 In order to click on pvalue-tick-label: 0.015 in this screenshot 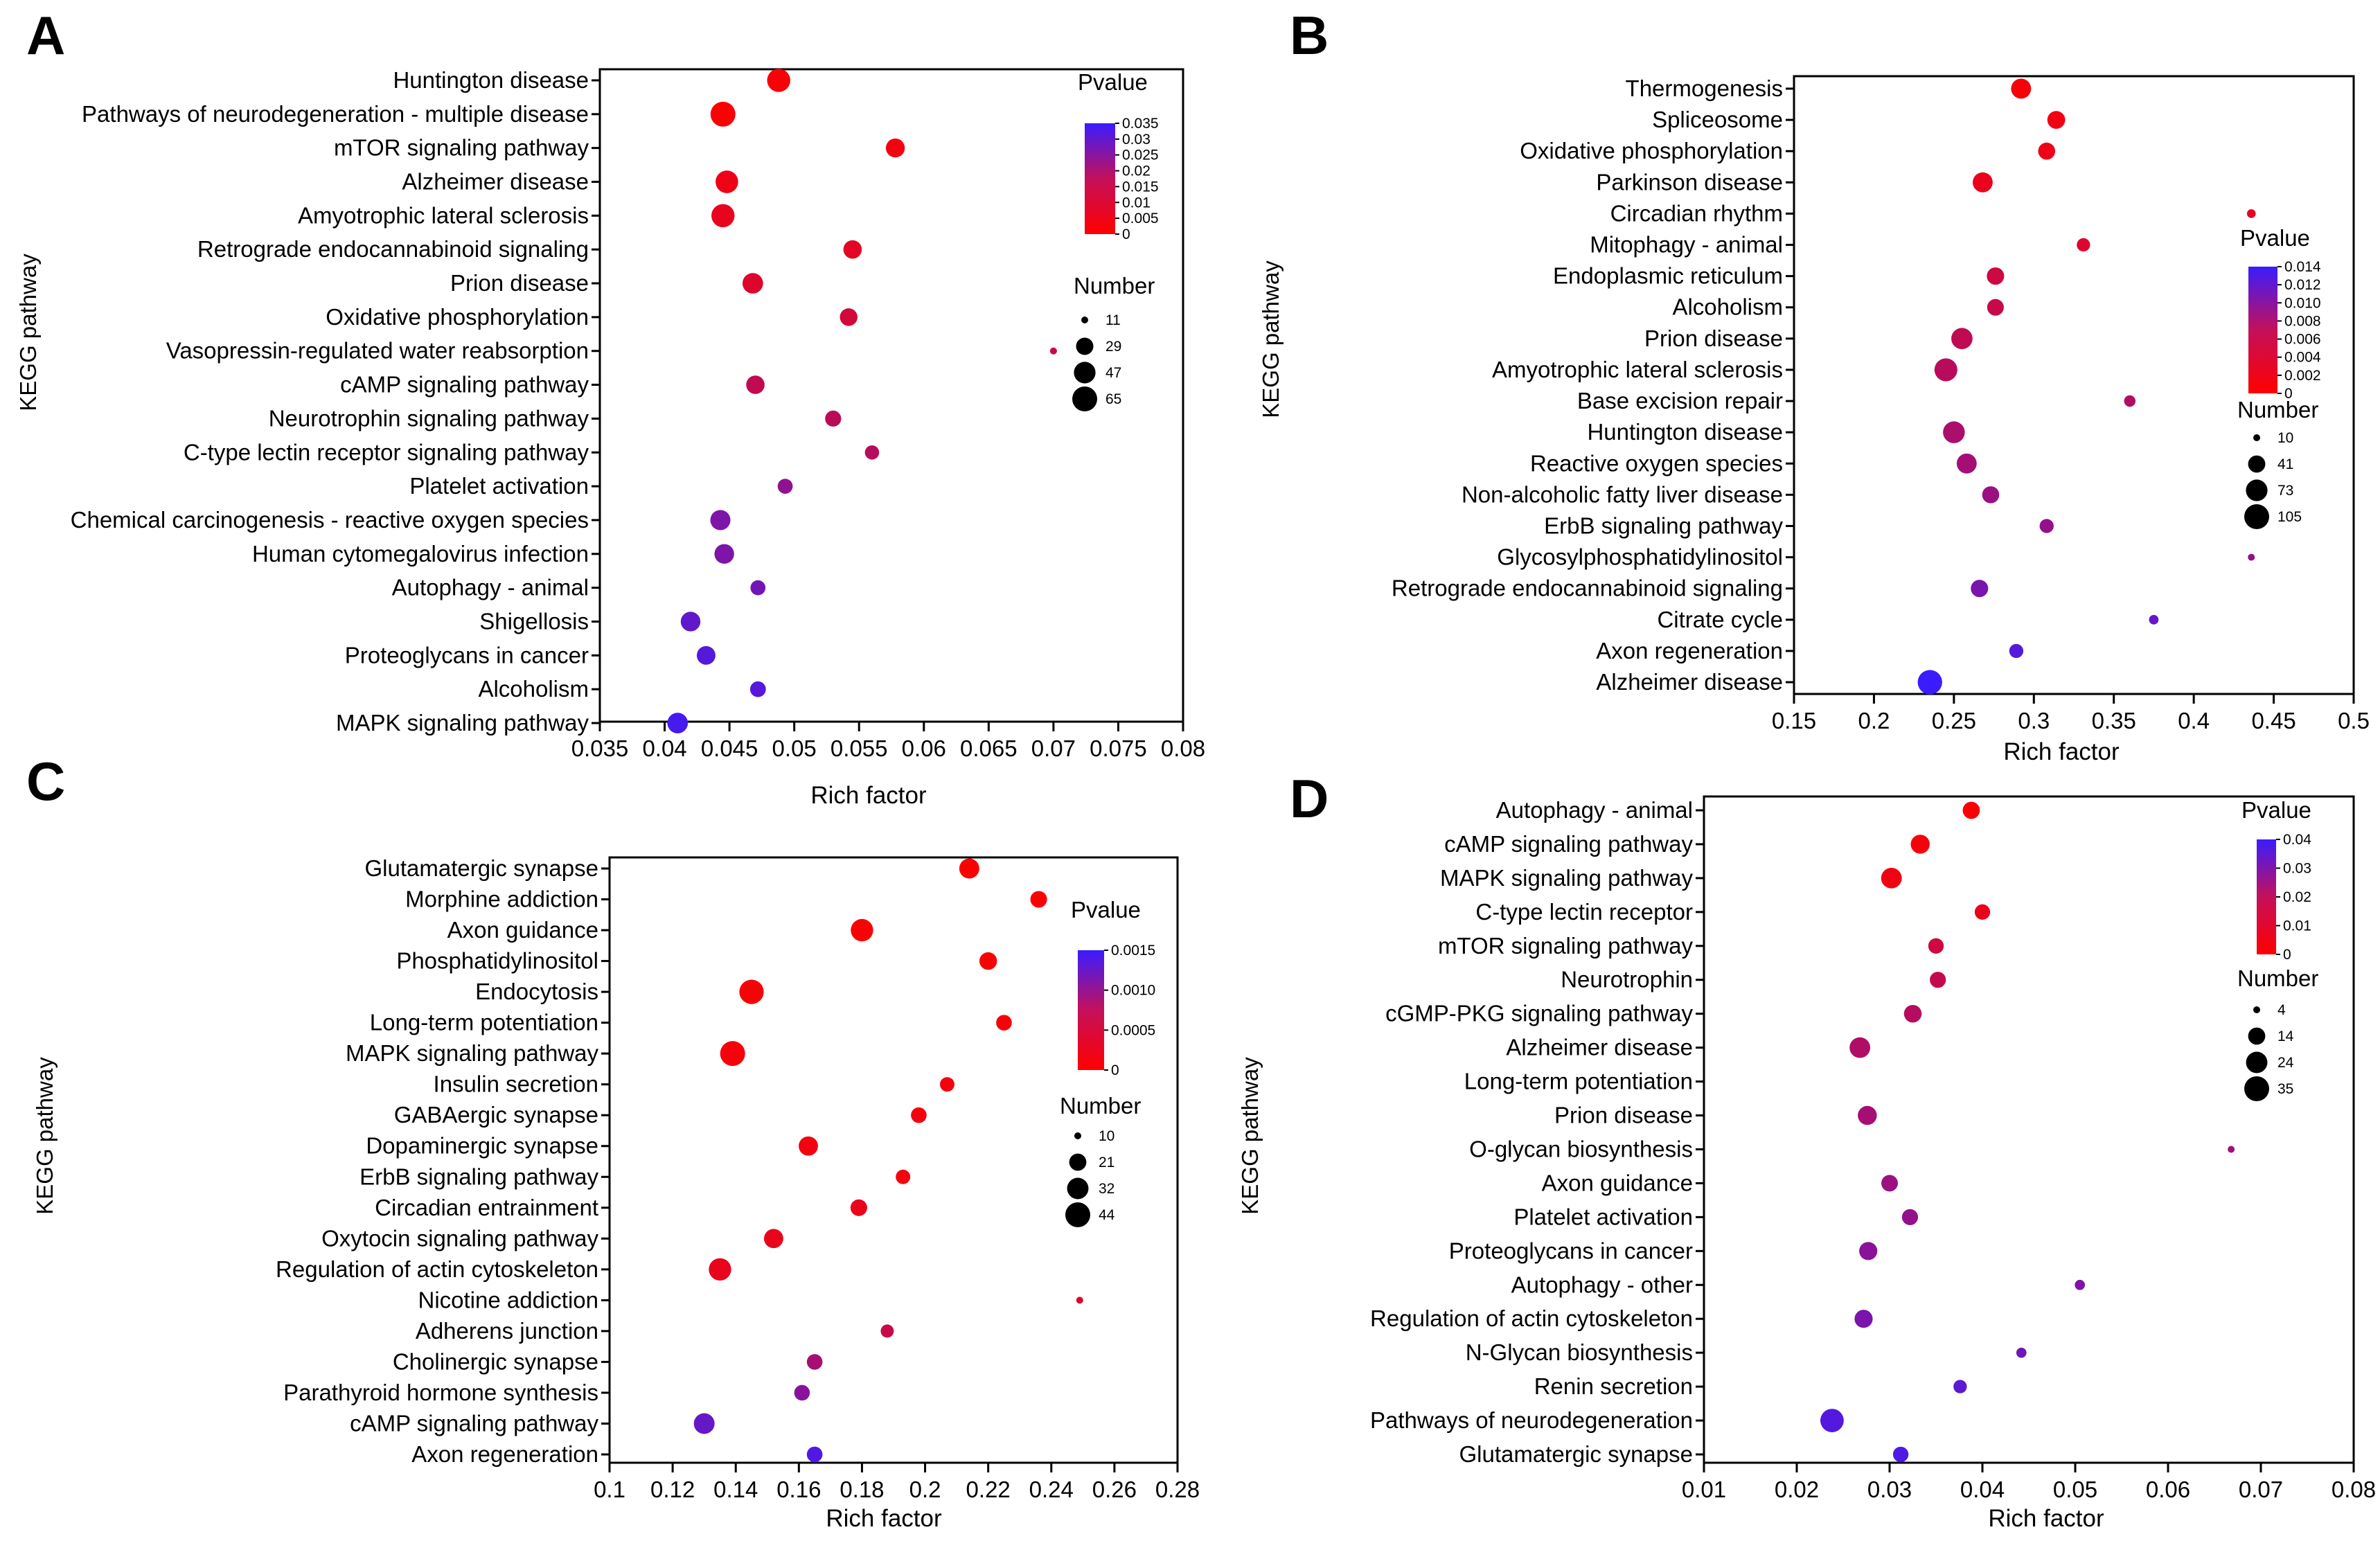, I will do `click(1140, 187)`.